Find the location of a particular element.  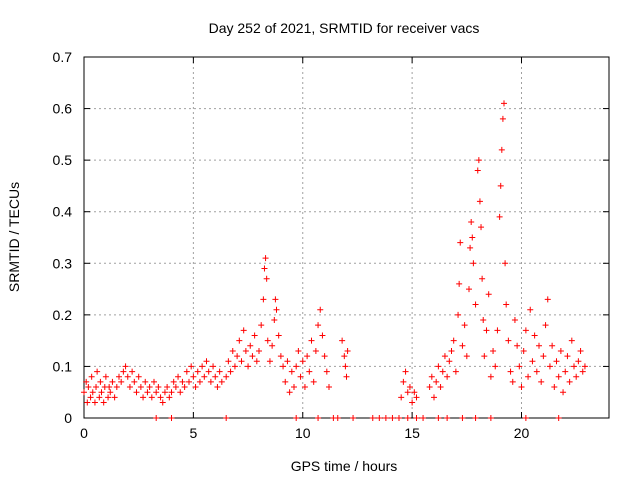

y-tick-label: 0.4 is located at coordinates (63, 212).